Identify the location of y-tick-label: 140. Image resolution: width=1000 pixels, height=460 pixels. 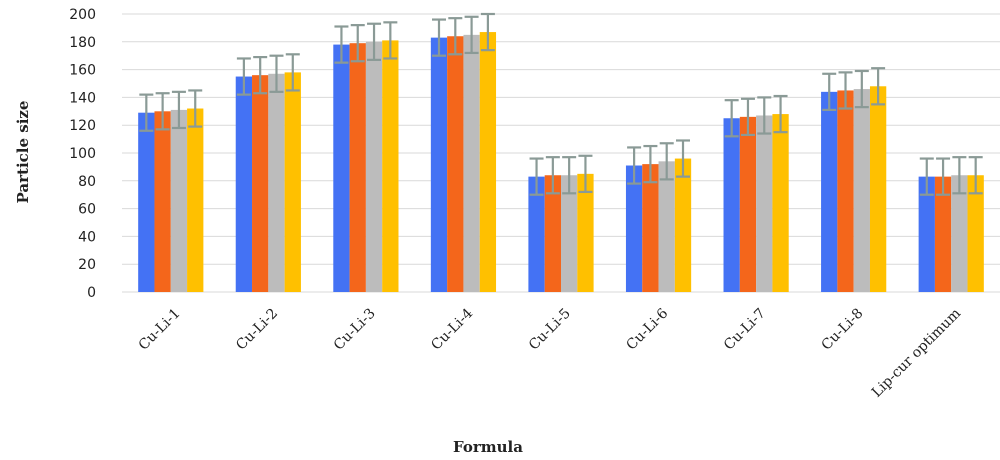
(82, 98).